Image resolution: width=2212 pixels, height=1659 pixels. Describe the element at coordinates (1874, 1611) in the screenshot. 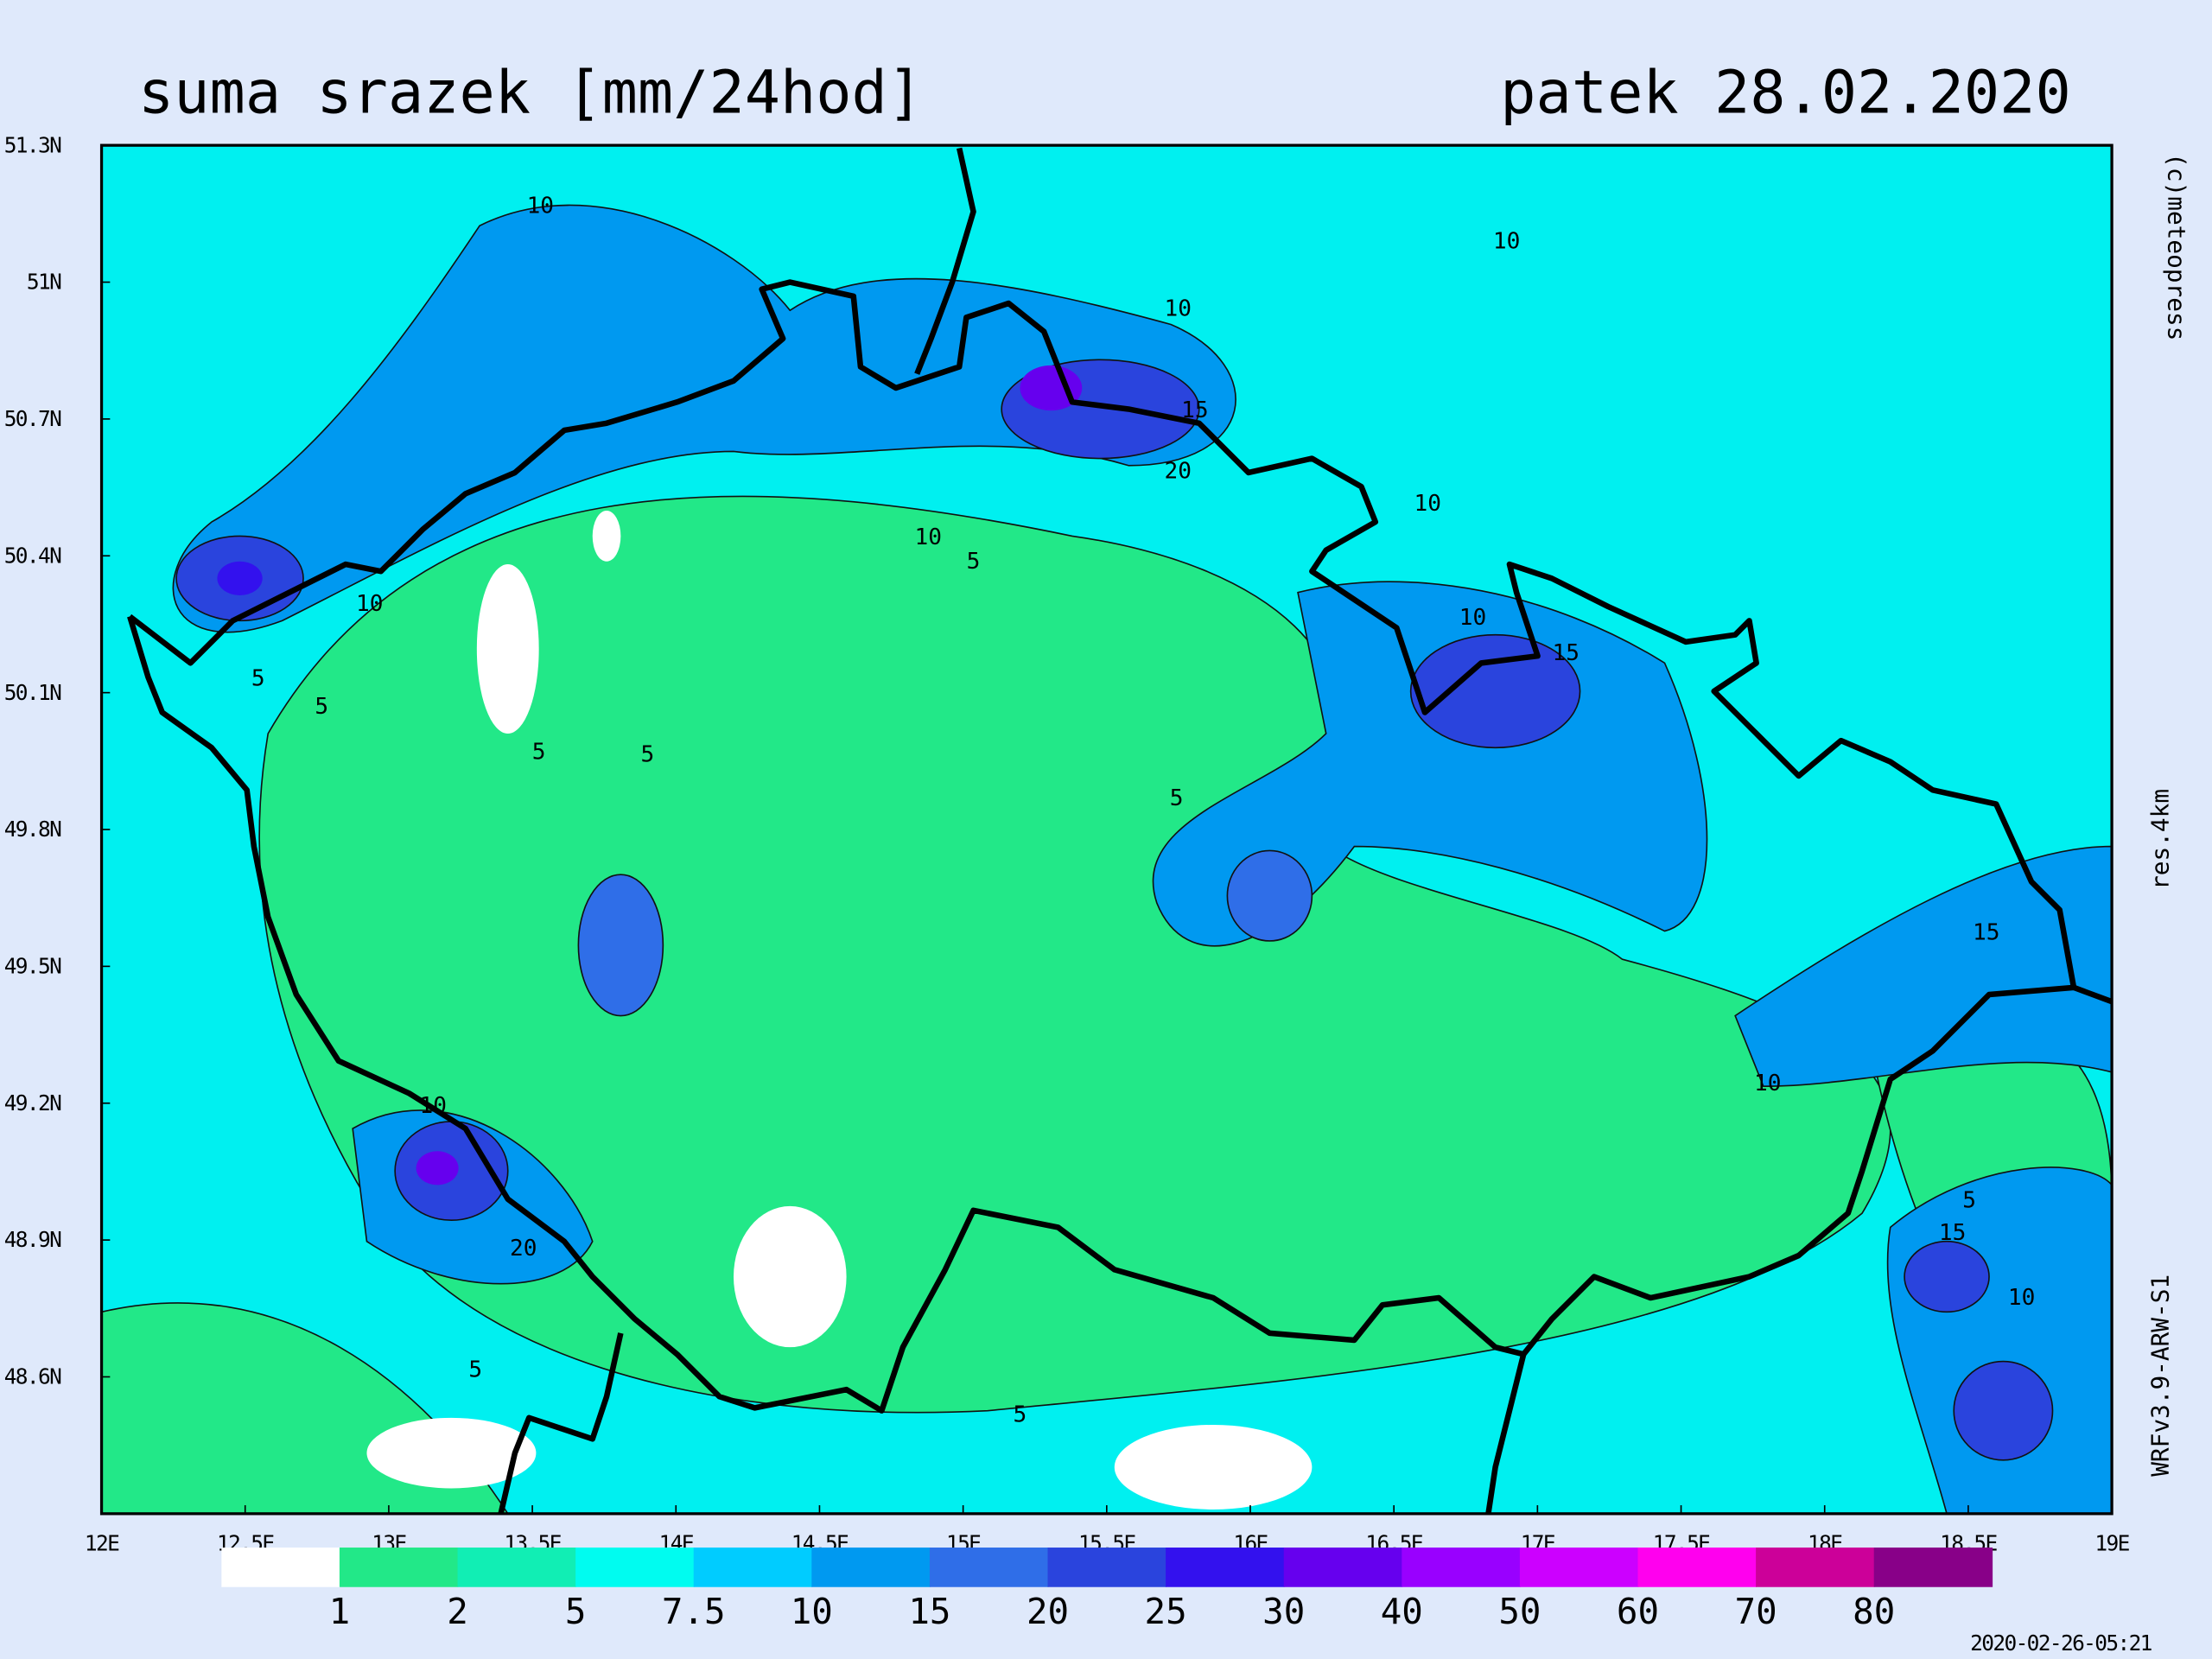

I see `colorbar-label: 80` at that location.